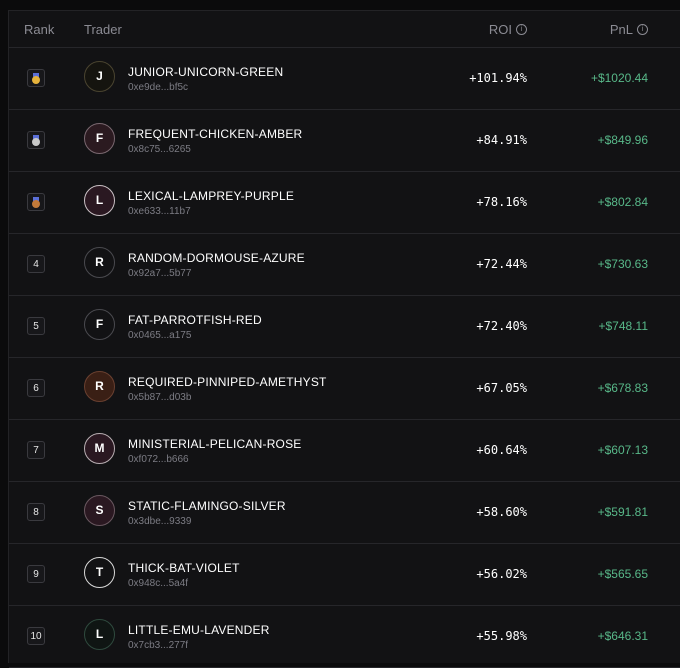  I want to click on silver-medal-icon, so click(36, 140).